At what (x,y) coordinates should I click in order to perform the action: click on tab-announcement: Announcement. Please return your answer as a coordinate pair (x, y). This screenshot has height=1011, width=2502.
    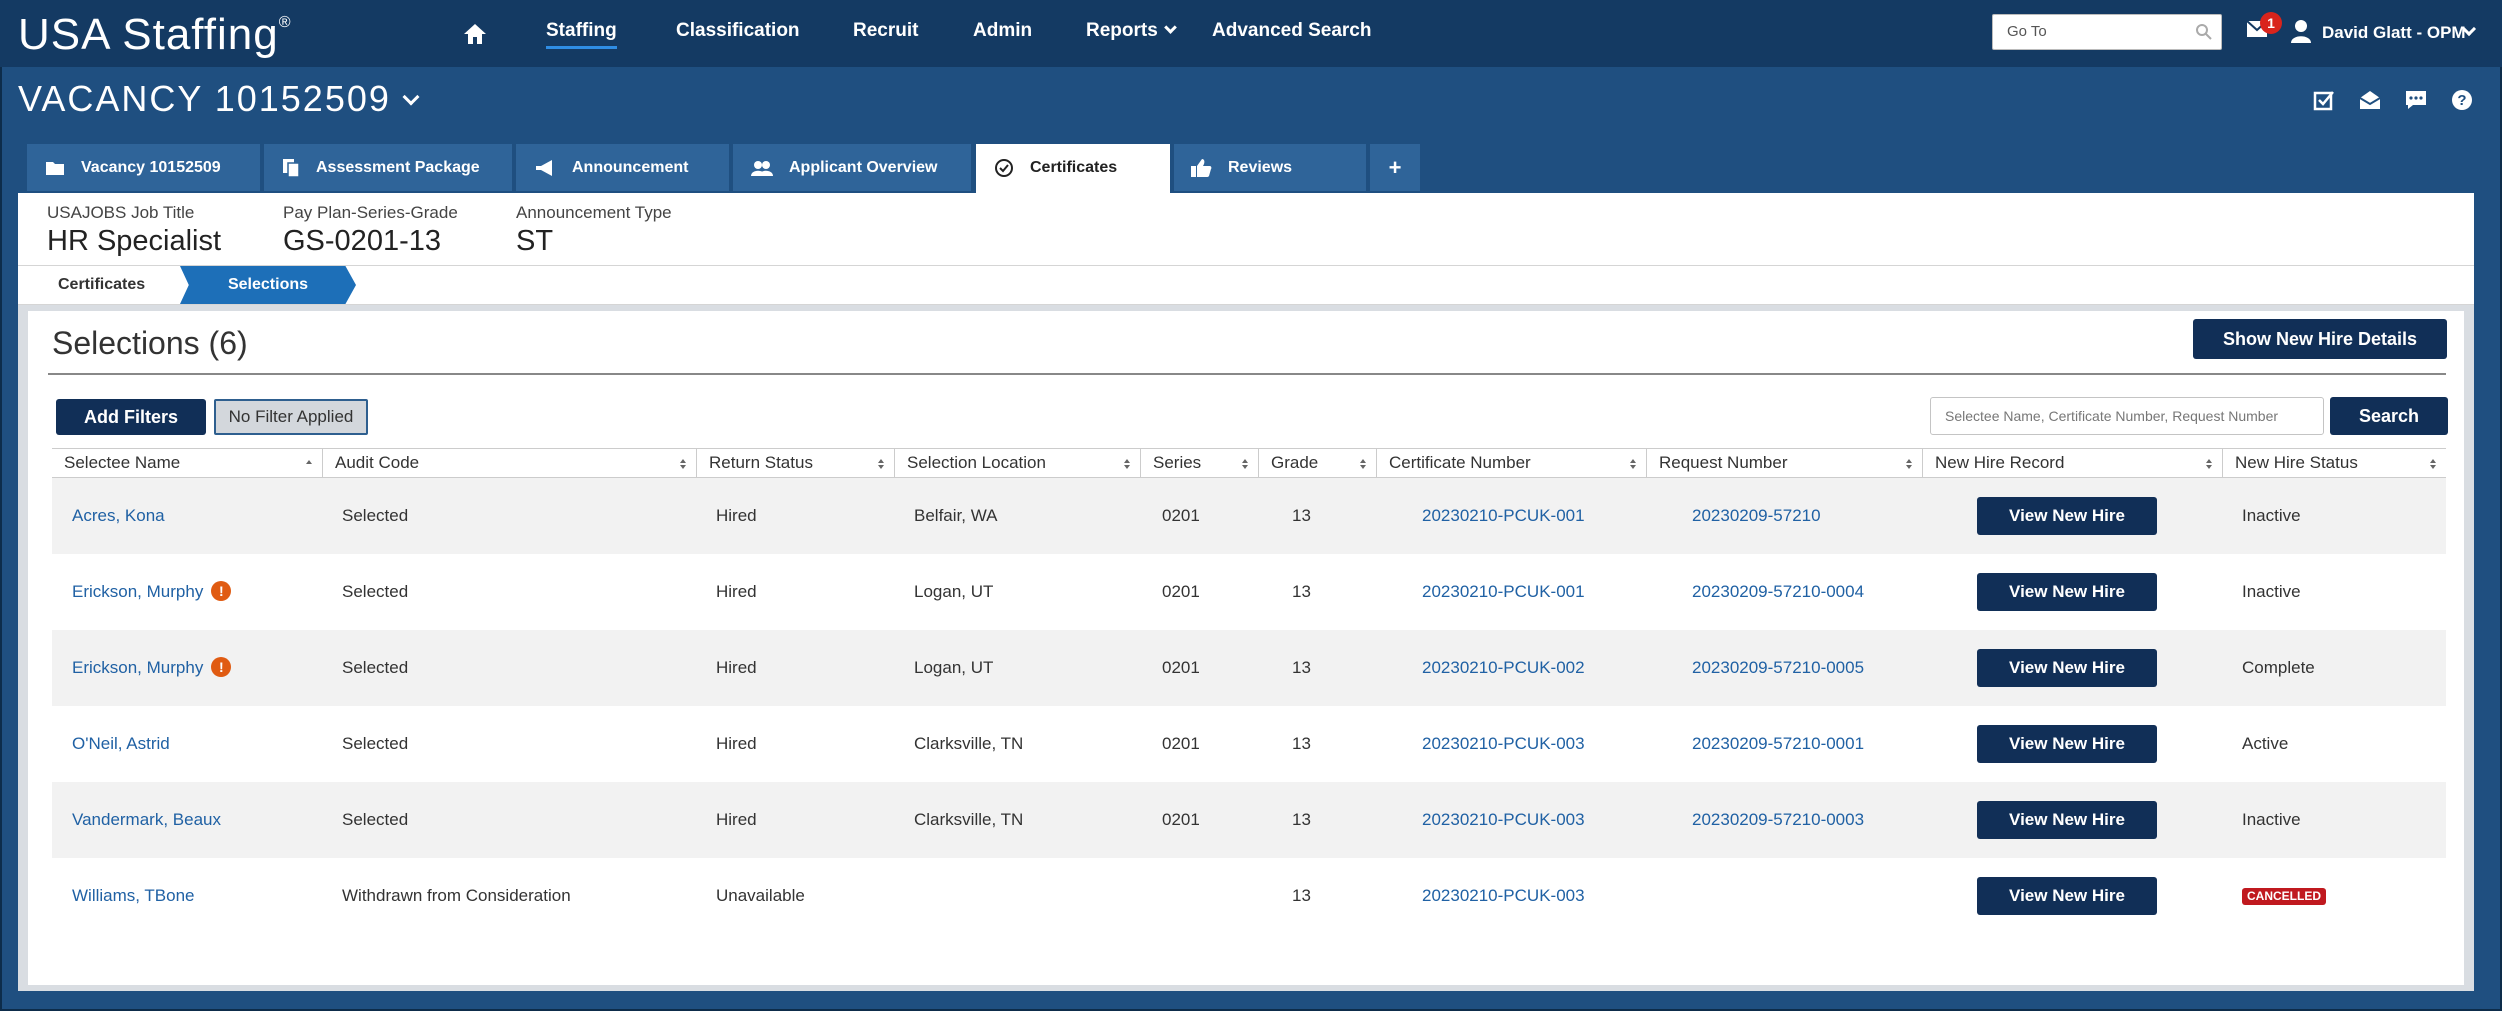
    Looking at the image, I should click on (622, 167).